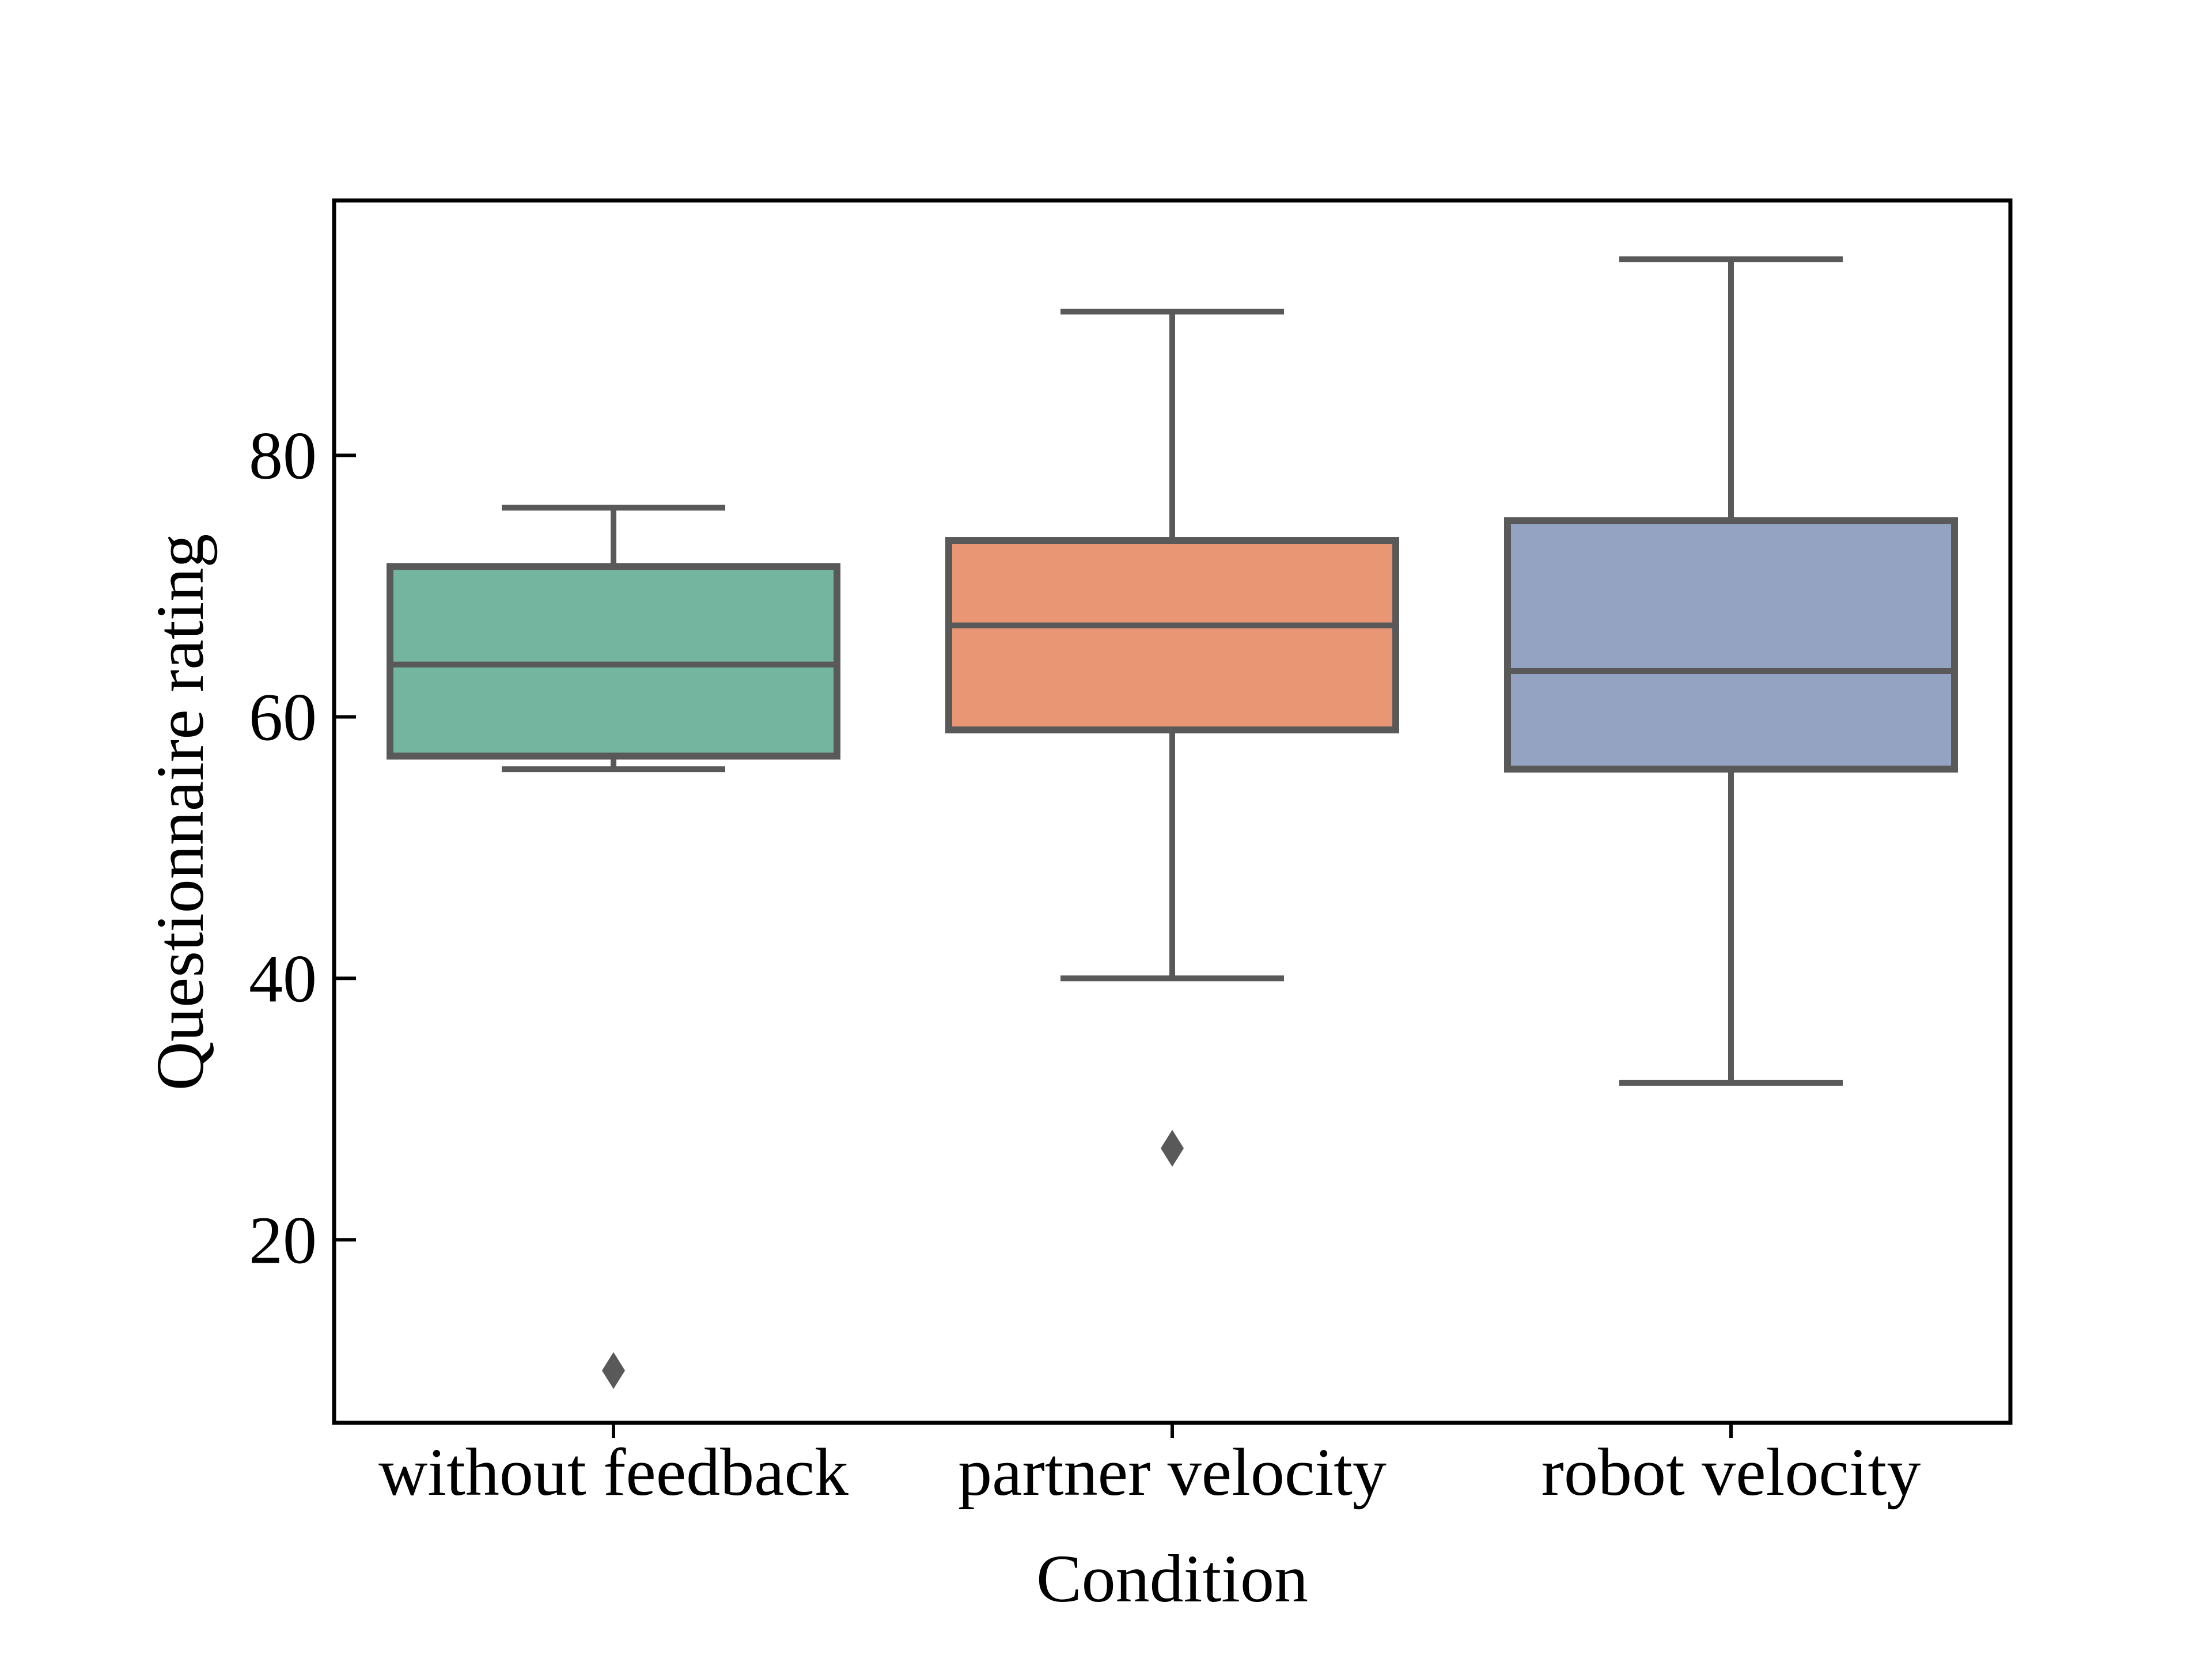  Describe the element at coordinates (283, 456) in the screenshot. I see `y-tick-label: 80` at that location.